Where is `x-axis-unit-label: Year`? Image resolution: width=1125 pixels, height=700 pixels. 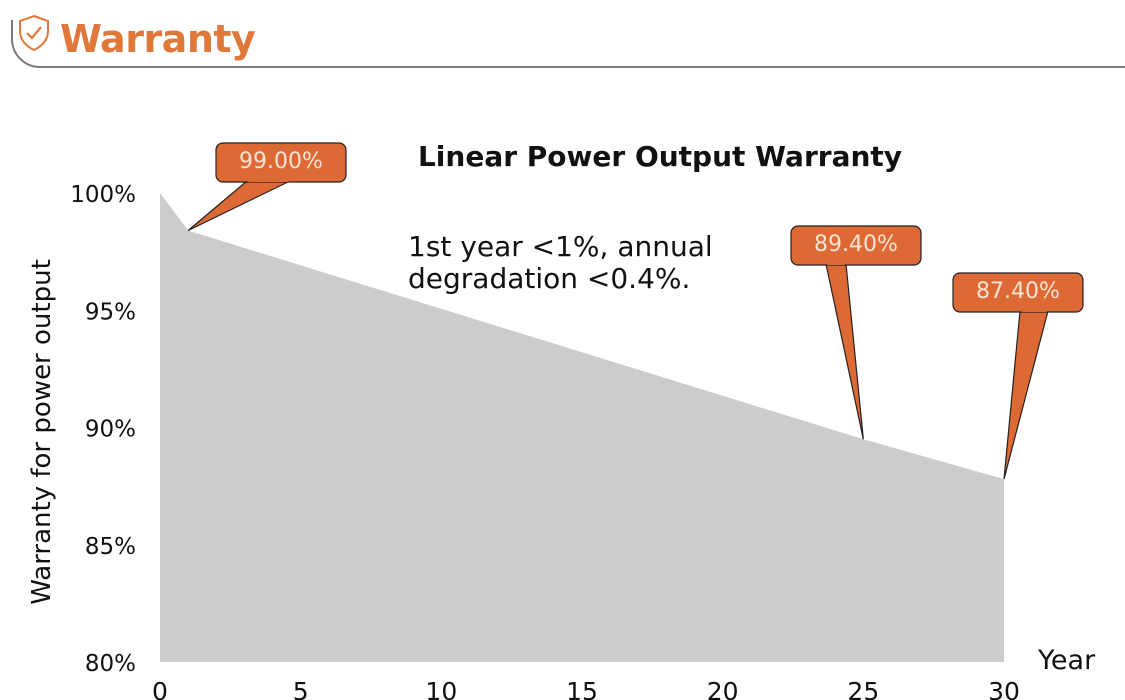 x-axis-unit-label: Year is located at coordinates (1067, 660).